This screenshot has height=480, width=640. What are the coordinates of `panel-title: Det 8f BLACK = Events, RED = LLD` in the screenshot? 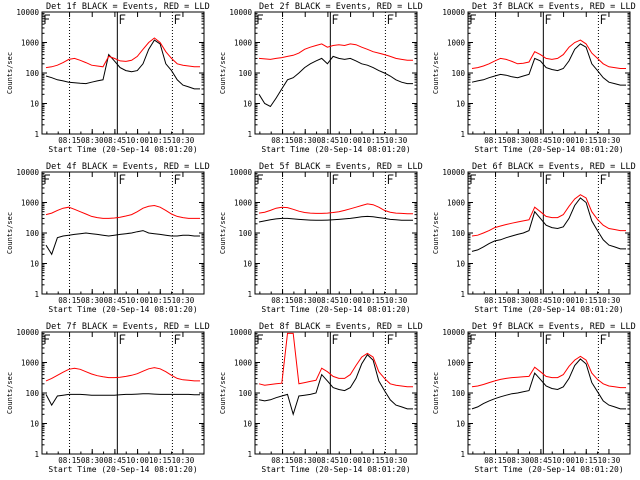 It's located at (341, 327).